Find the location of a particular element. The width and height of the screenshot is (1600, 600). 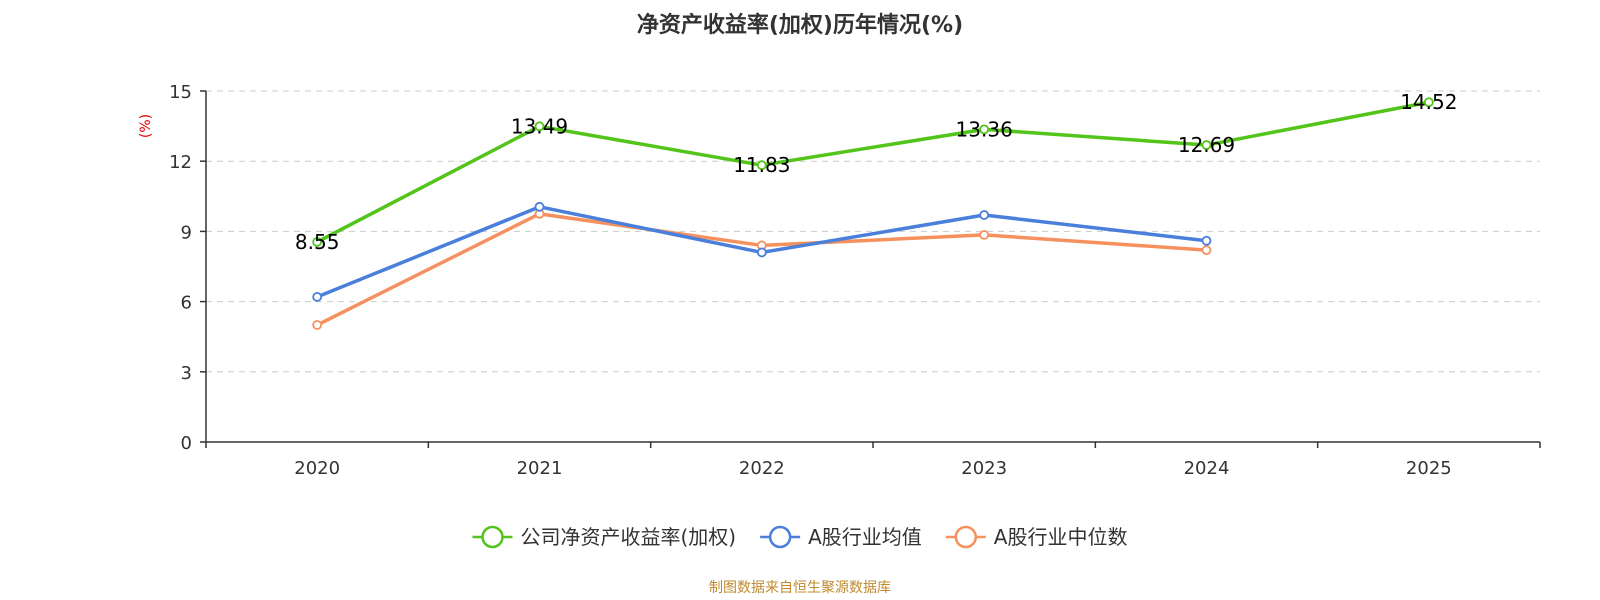

data-label: 8.55 is located at coordinates (317, 242).